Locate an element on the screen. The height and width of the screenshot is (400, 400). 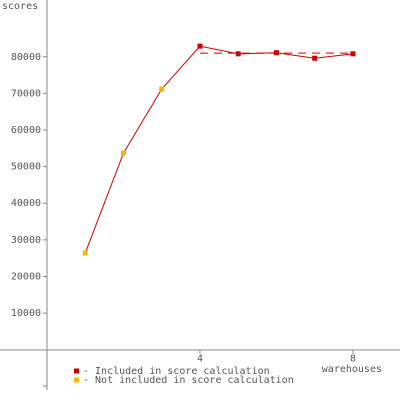
y-tick-label: 80000 is located at coordinates (26, 57).